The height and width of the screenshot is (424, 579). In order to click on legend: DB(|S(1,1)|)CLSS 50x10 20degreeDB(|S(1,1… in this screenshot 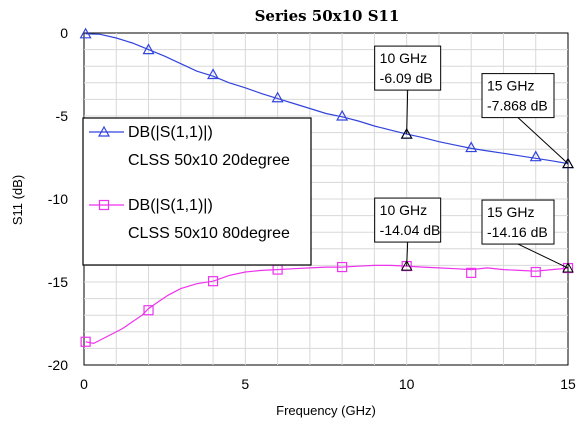, I will do `click(197, 191)`.